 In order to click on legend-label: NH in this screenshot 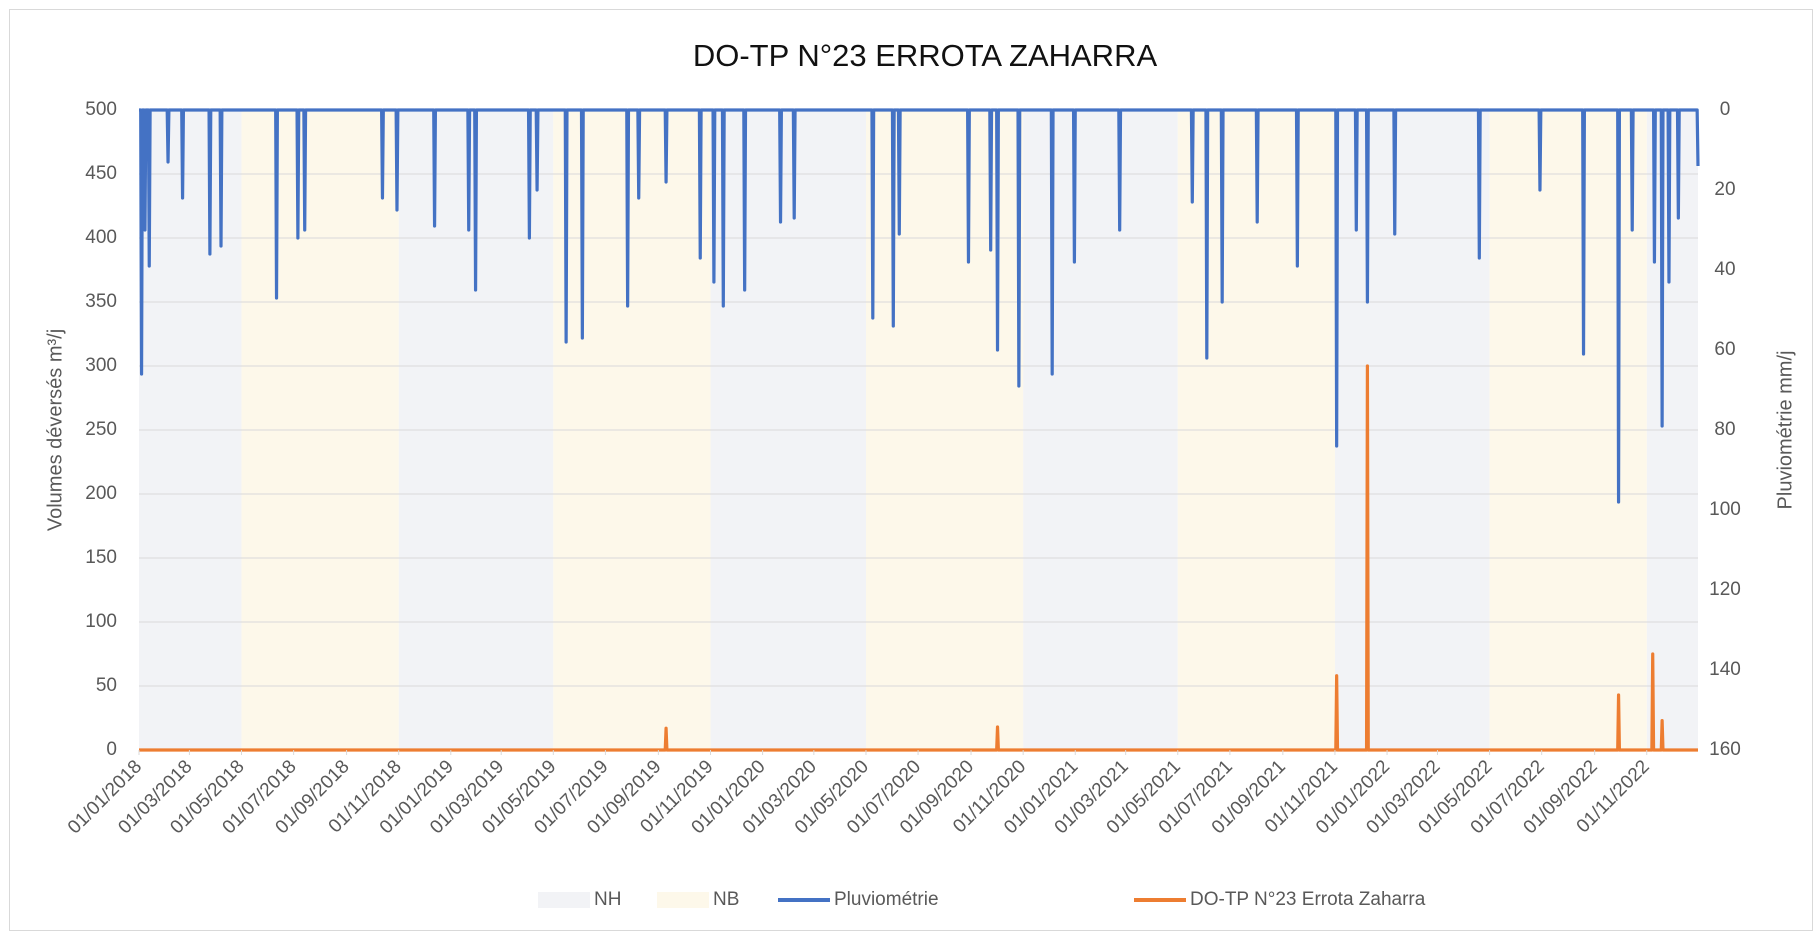, I will do `click(607, 899)`.